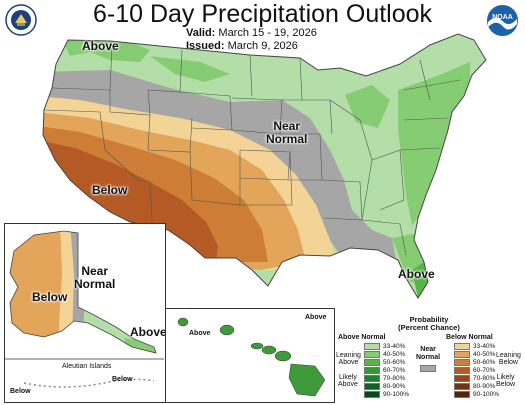 The width and height of the screenshot is (525, 405). I want to click on legend-near-header: Near Normal, so click(428, 353).